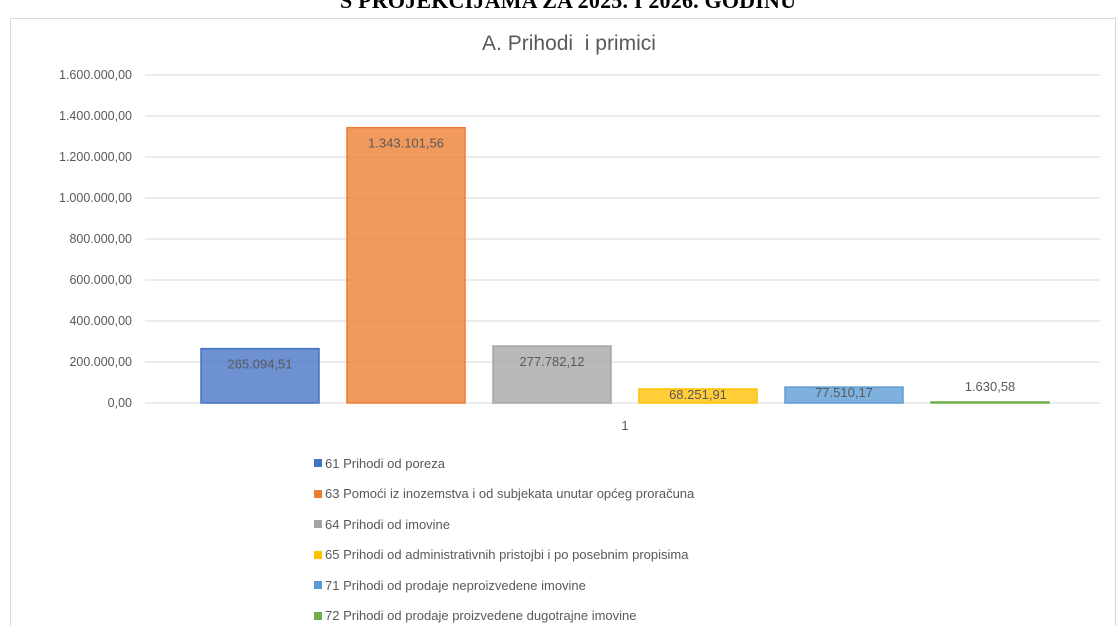 The height and width of the screenshot is (631, 1118). I want to click on y-tick-label: 600.000,00, so click(100, 280).